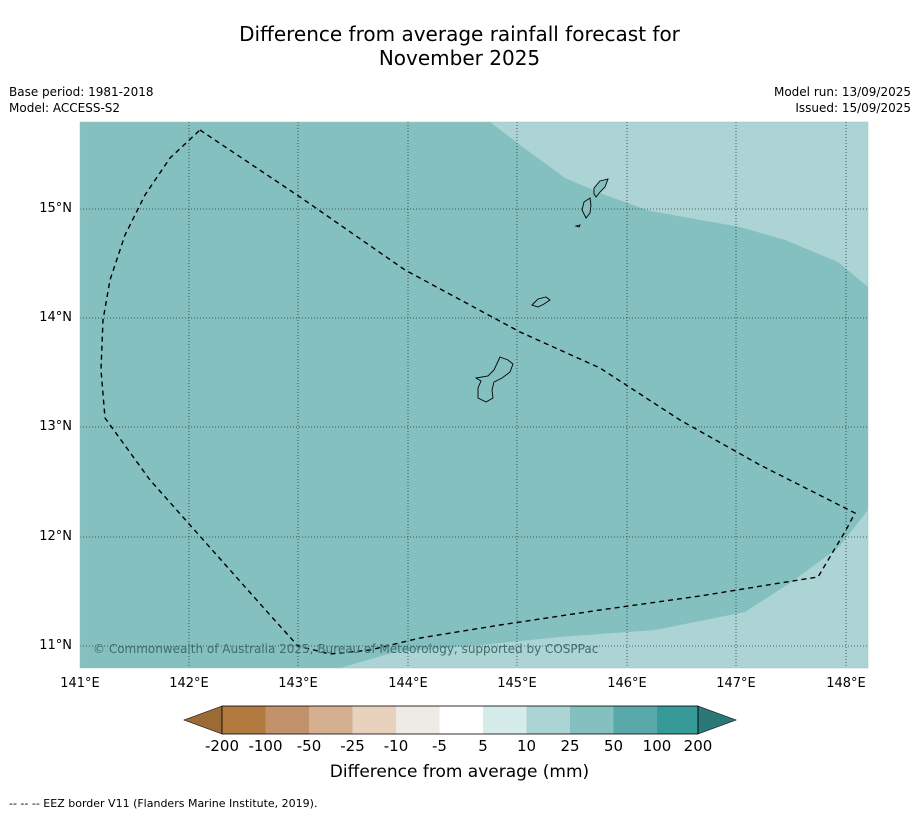  Describe the element at coordinates (80, 683) in the screenshot. I see `lon-label-141e: 141°E` at that location.